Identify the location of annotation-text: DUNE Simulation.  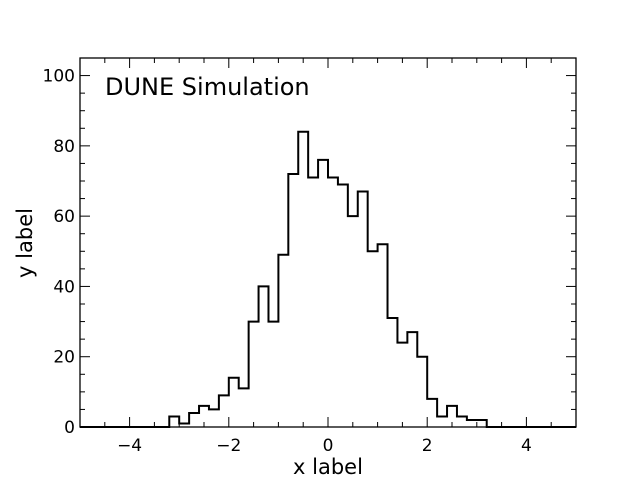
(207, 87).